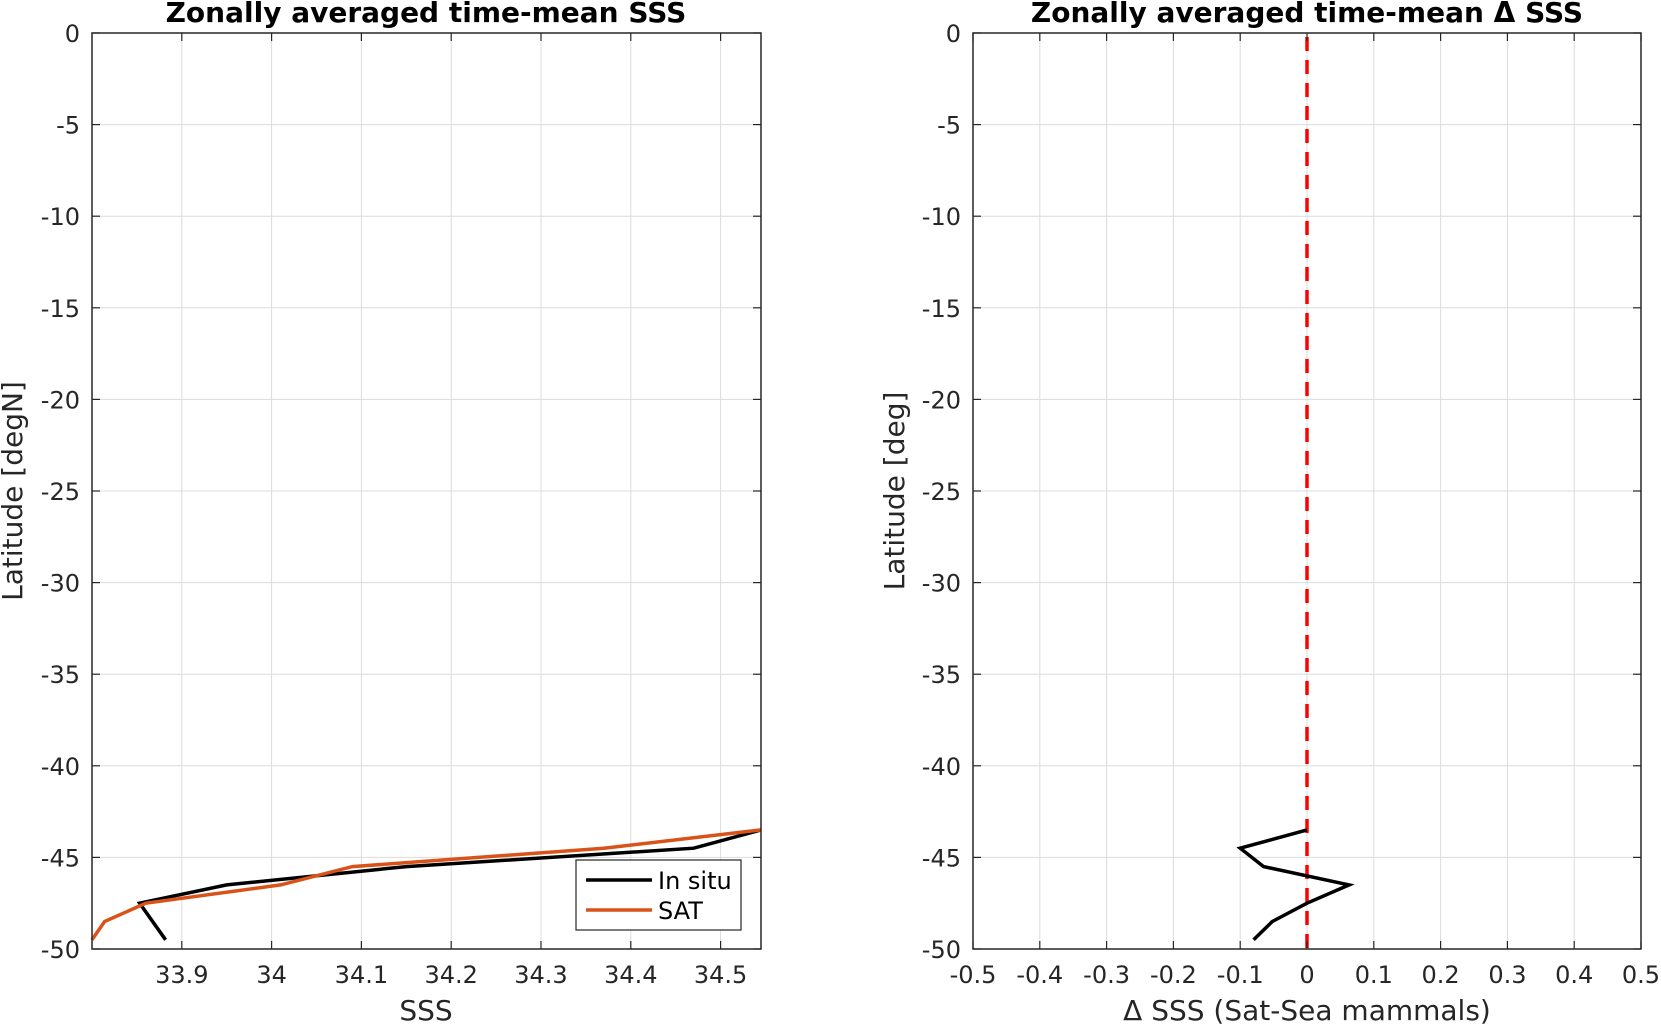 This screenshot has width=1661, height=1025. Describe the element at coordinates (1374, 975) in the screenshot. I see `x-tick-label: 0.1` at that location.